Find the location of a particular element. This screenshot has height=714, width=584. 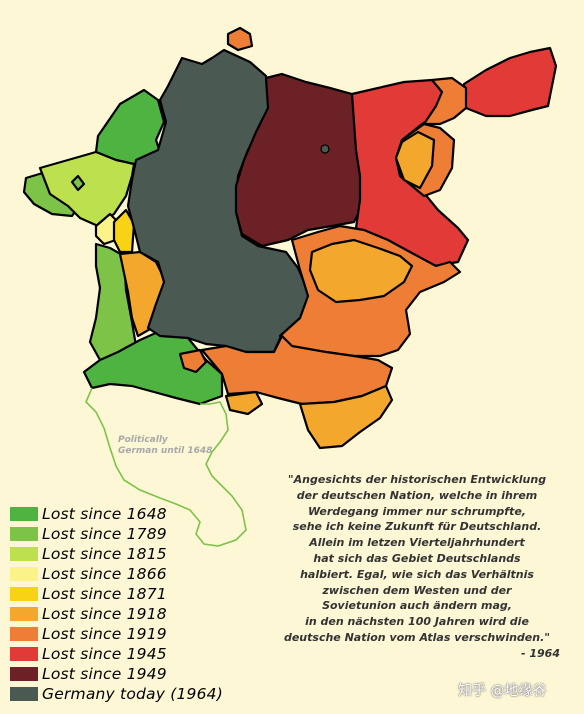

politically-german-label-line2: German until 1648 is located at coordinates (165, 451).